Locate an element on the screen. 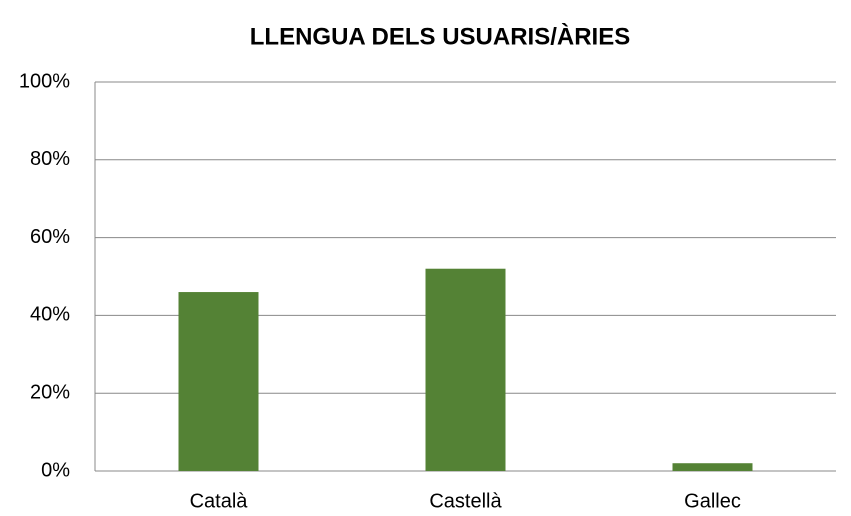  y-tick-label: 40% is located at coordinates (50, 315).